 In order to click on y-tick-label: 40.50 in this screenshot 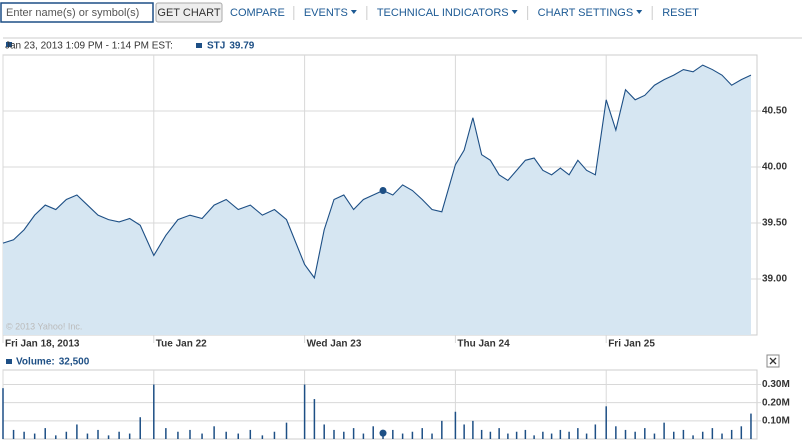, I will do `click(774, 111)`.